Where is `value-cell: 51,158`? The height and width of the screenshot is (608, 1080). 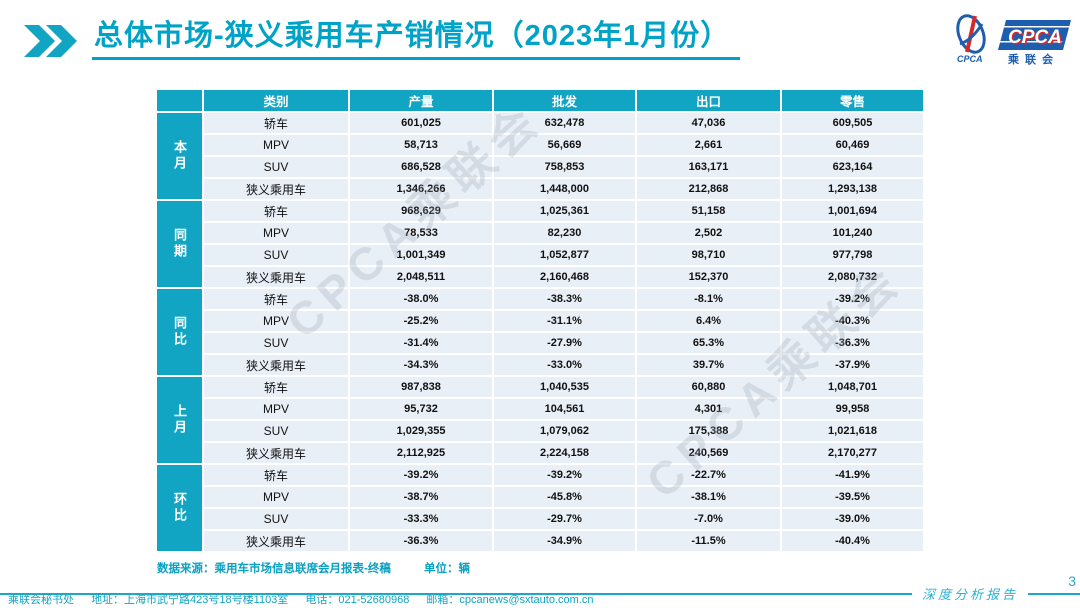 value-cell: 51,158 is located at coordinates (708, 211).